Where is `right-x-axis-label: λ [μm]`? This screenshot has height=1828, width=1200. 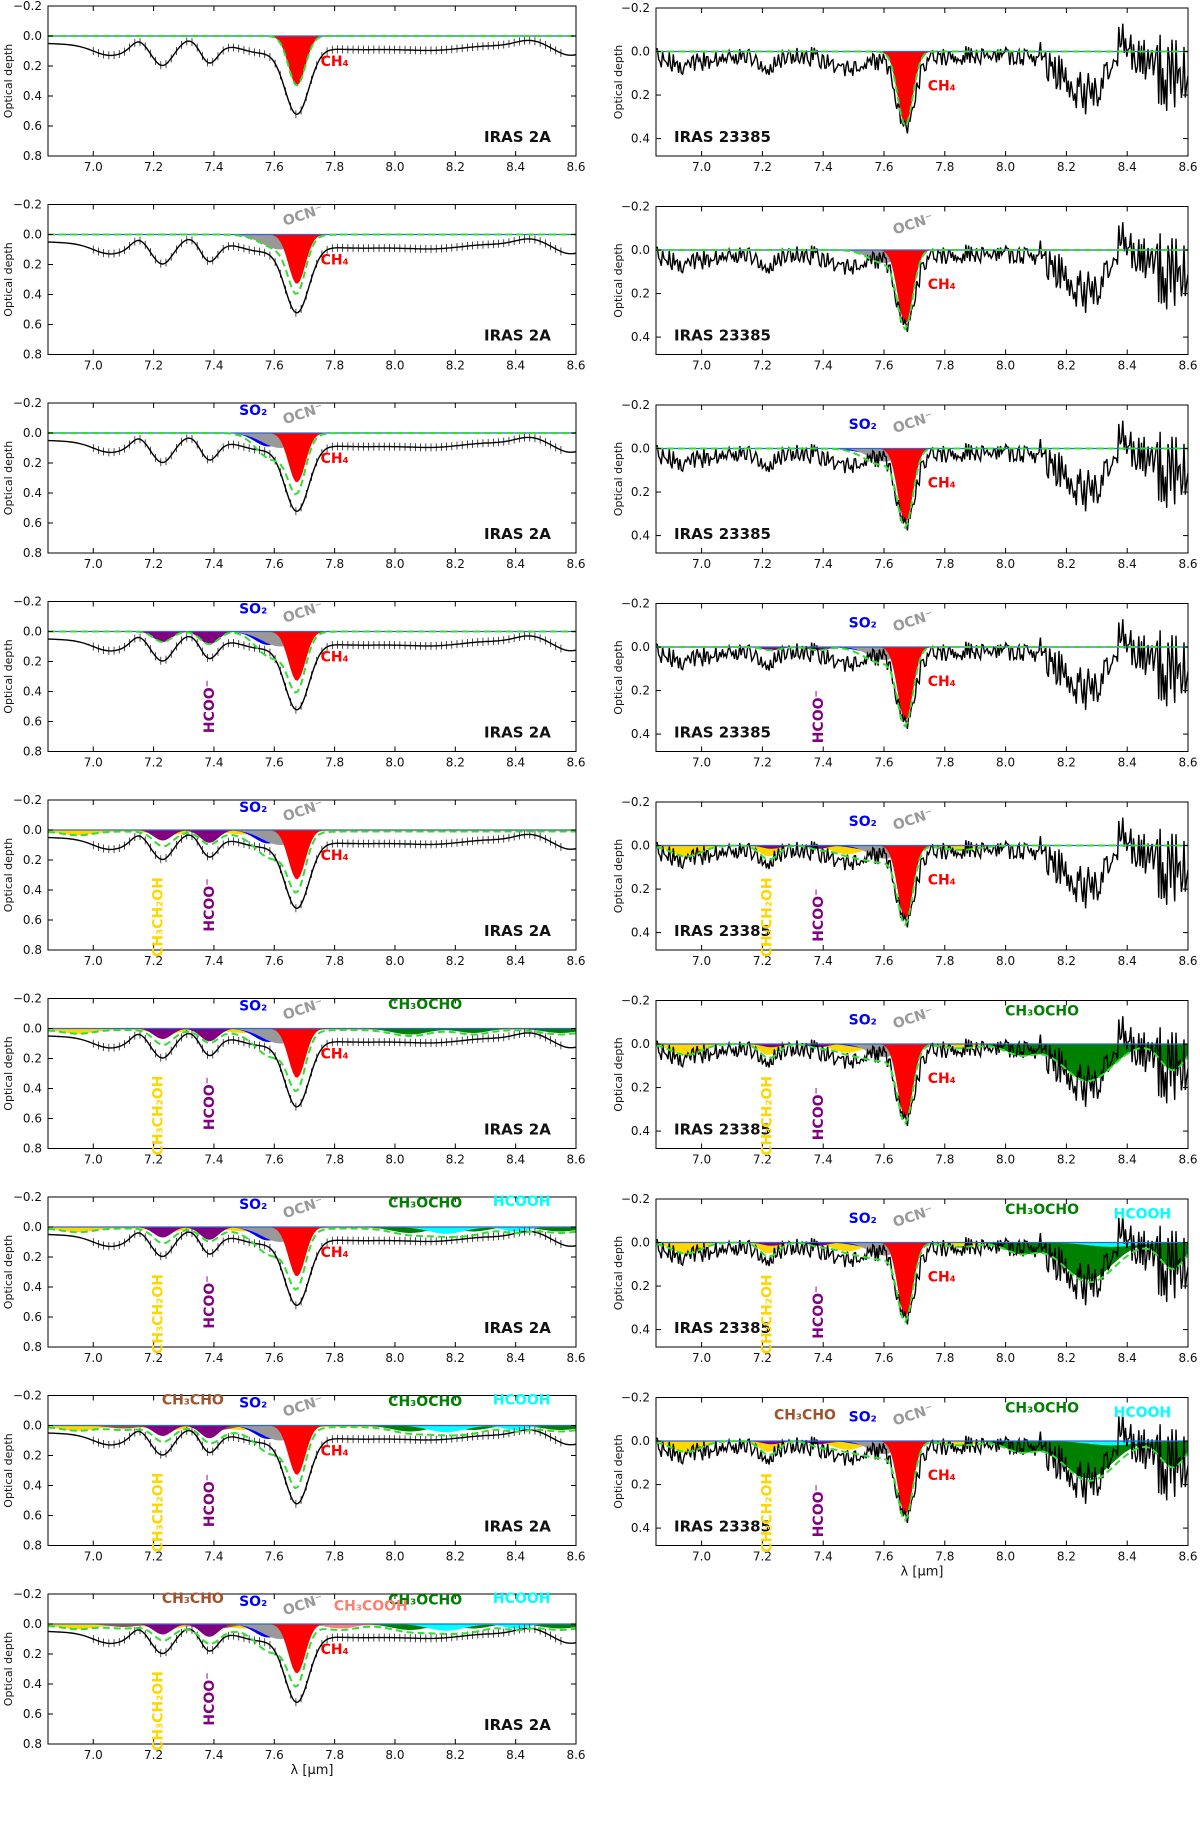 right-x-axis-label: λ [μm] is located at coordinates (922, 1572).